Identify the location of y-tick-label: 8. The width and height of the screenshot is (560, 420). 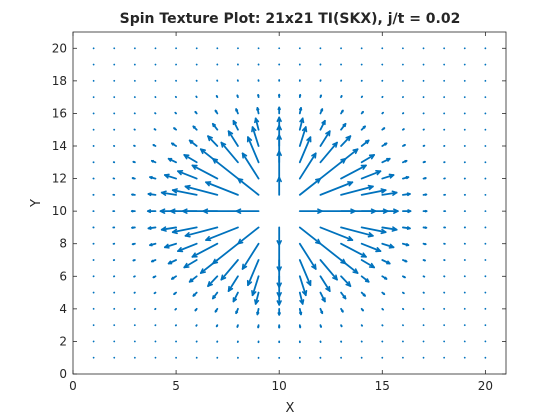
(63, 244).